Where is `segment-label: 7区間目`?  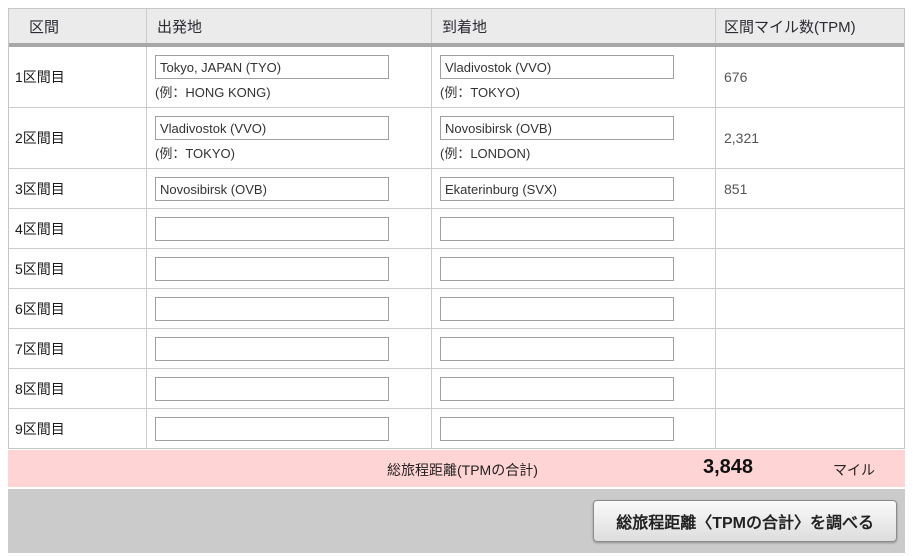 segment-label: 7区間目 is located at coordinates (40, 348).